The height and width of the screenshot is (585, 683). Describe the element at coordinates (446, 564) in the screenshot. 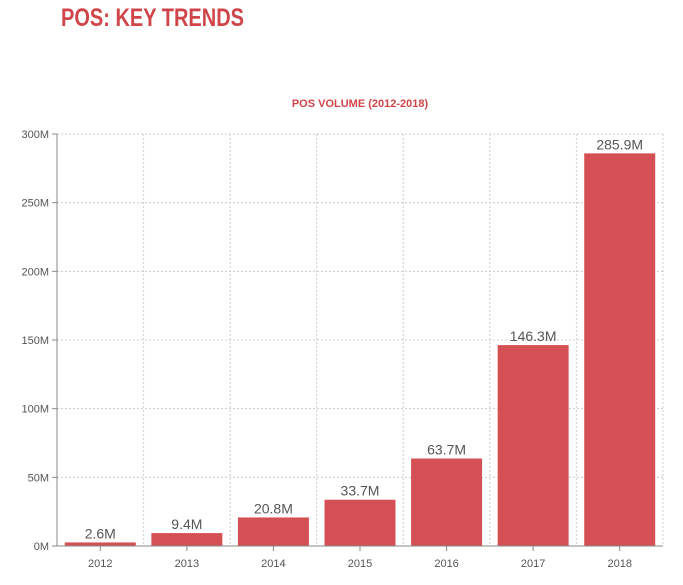

I see `x-tick-label: 2016` at that location.